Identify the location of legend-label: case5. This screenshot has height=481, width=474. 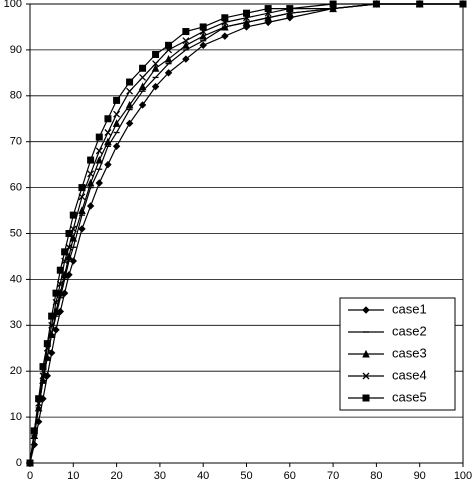
(409, 396).